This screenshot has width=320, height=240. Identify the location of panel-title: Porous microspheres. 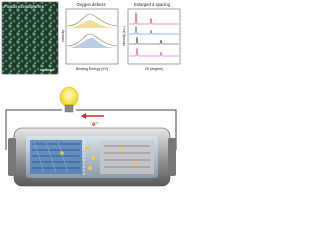
(24, 6).